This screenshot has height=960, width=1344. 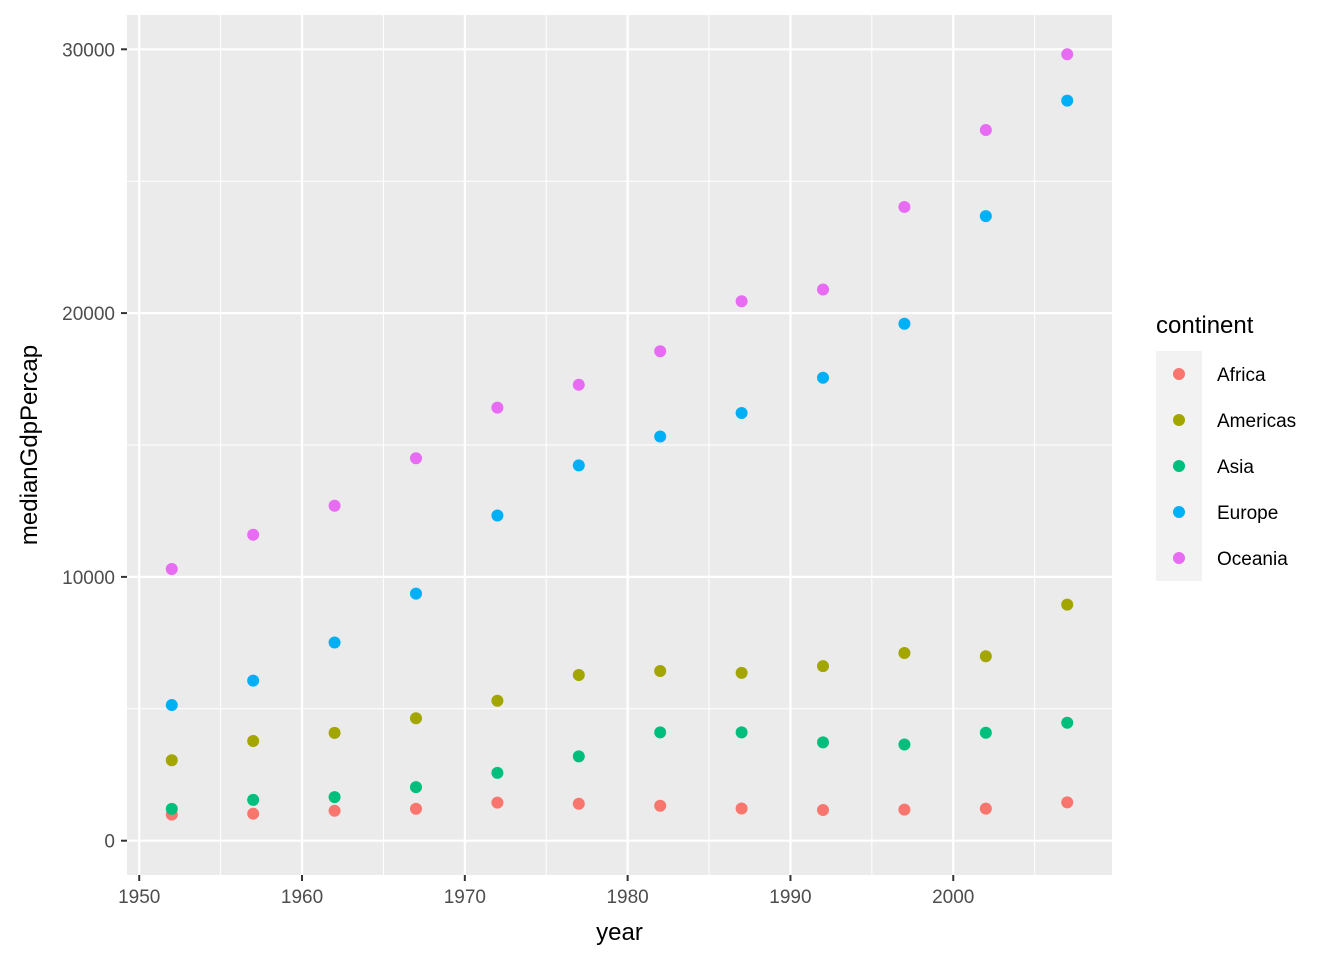 I want to click on y-axis: 0 10000 20000 30000, so click(x=94, y=446).